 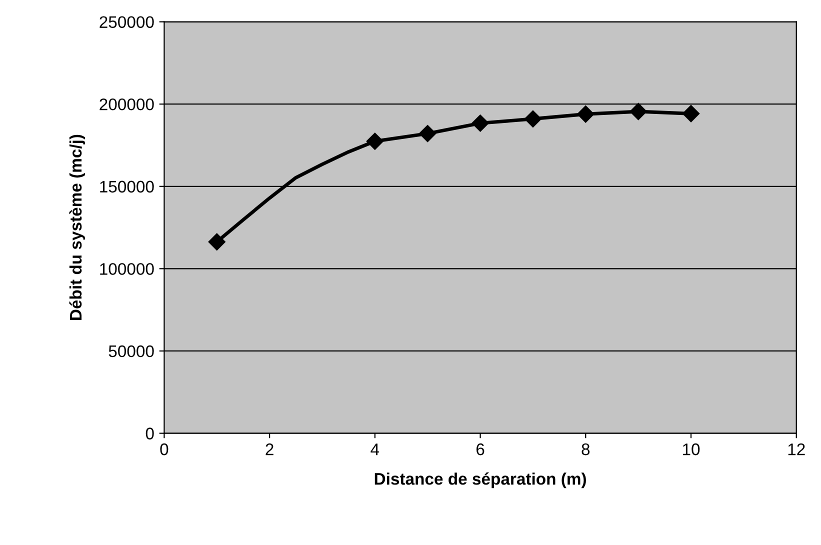 What do you see at coordinates (127, 186) in the screenshot?
I see `y-tick-label: 150000` at bounding box center [127, 186].